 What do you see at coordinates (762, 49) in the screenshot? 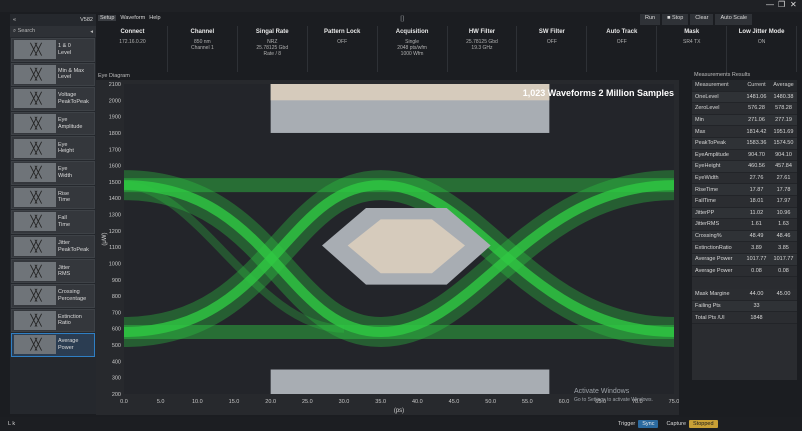
I see `setting-column: Low Jitter Mode ON` at bounding box center [762, 49].